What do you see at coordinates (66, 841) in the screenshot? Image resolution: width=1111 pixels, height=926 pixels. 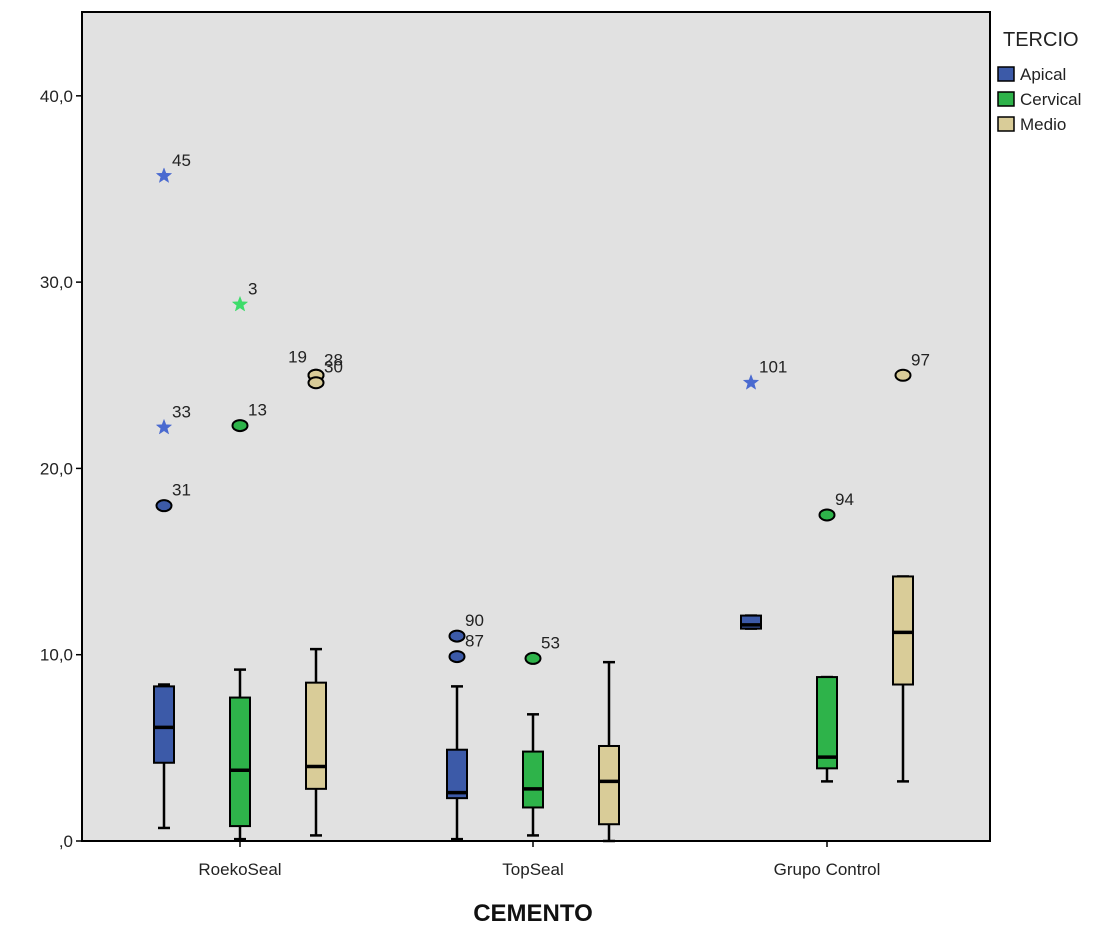 I see `y-tick-label: ,0` at bounding box center [66, 841].